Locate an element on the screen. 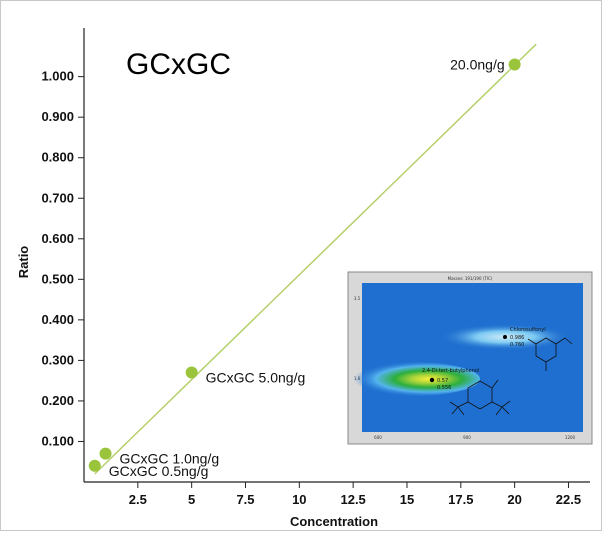 The height and width of the screenshot is (533, 604). data-point-label: GCxGC 5.0ng/g is located at coordinates (256, 378).